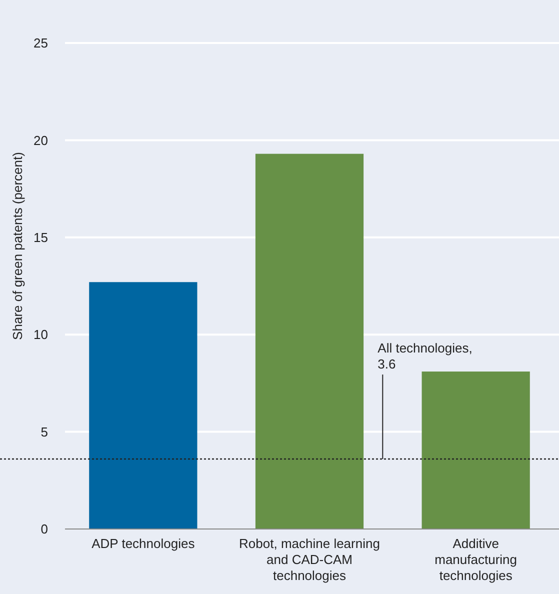  I want to click on x-tick-label: ADP technologies, so click(144, 543).